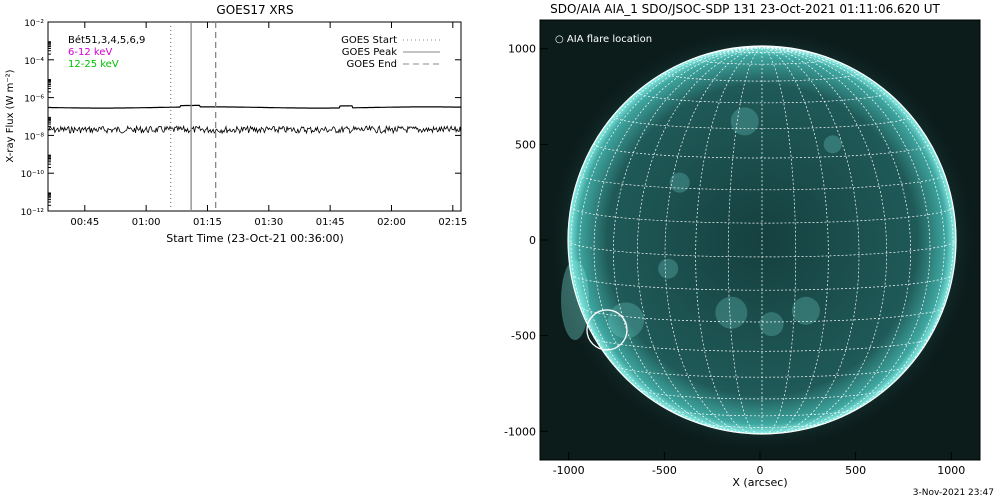 The height and width of the screenshot is (500, 1000). Describe the element at coordinates (34, 24) in the screenshot. I see `goes-y-tick-label: 10⁻²` at that location.